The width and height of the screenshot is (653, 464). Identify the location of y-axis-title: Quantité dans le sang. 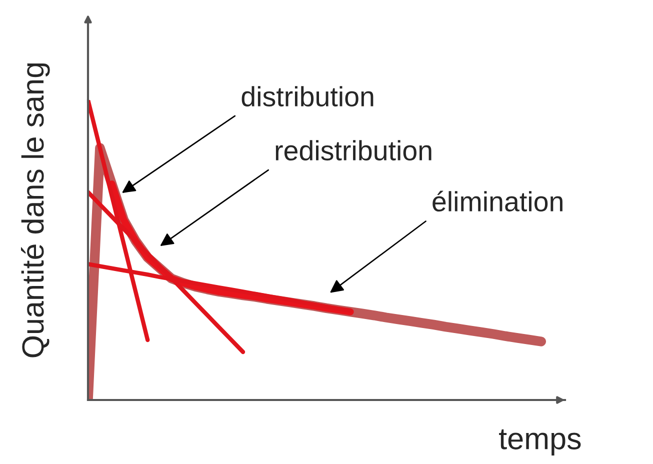
(35, 210).